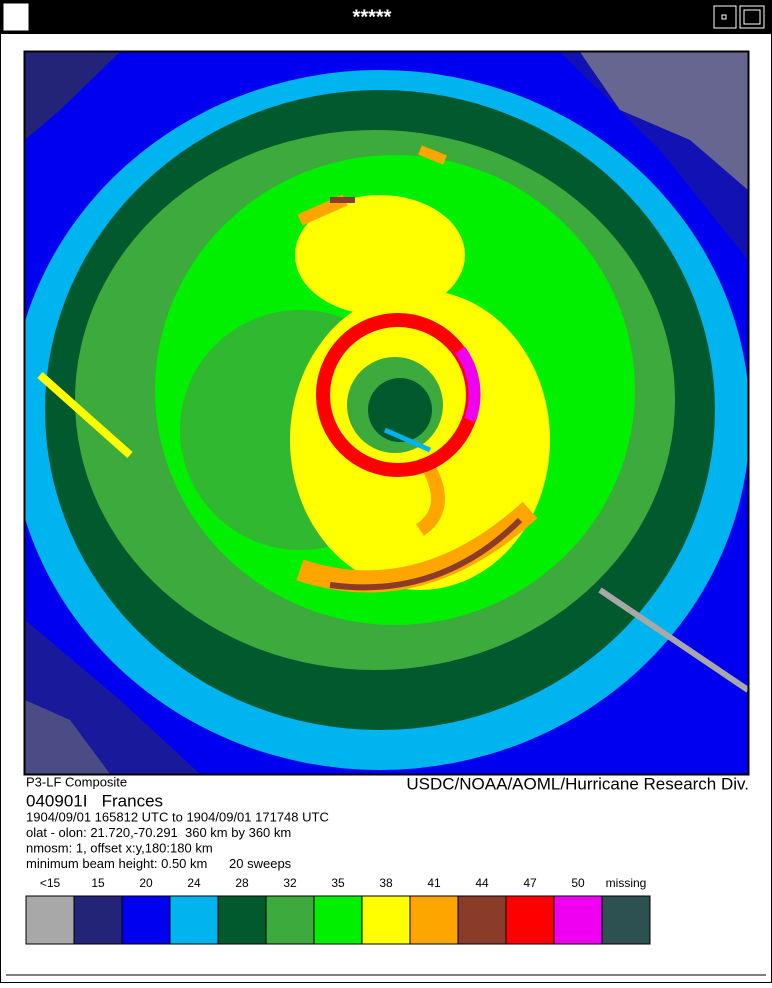 Image resolution: width=772 pixels, height=988 pixels. What do you see at coordinates (577, 783) in the screenshot?
I see `right-caption: USDC/NOAA/AOML/Hurricane Research Div.` at bounding box center [577, 783].